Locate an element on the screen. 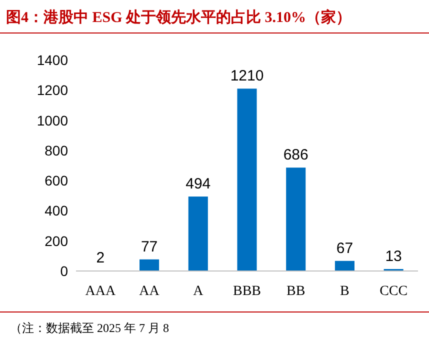 This screenshot has width=429, height=343. x-tick-label: A is located at coordinates (198, 291).